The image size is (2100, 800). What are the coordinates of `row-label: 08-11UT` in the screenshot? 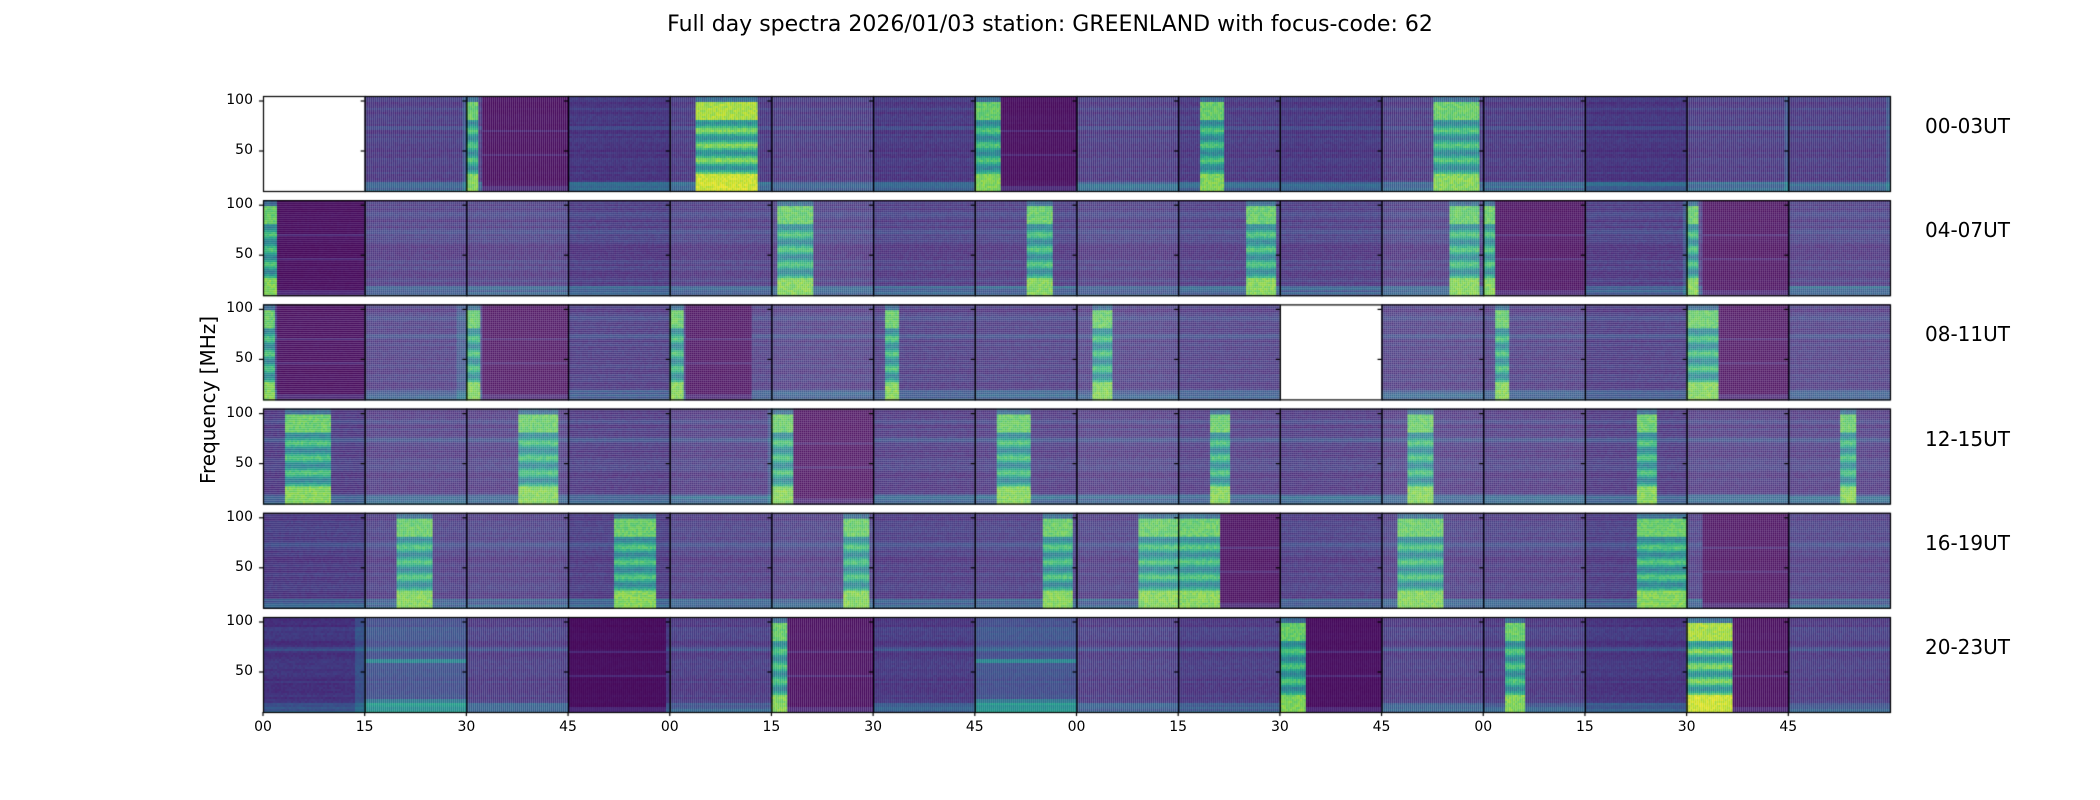 It's located at (1967, 334).